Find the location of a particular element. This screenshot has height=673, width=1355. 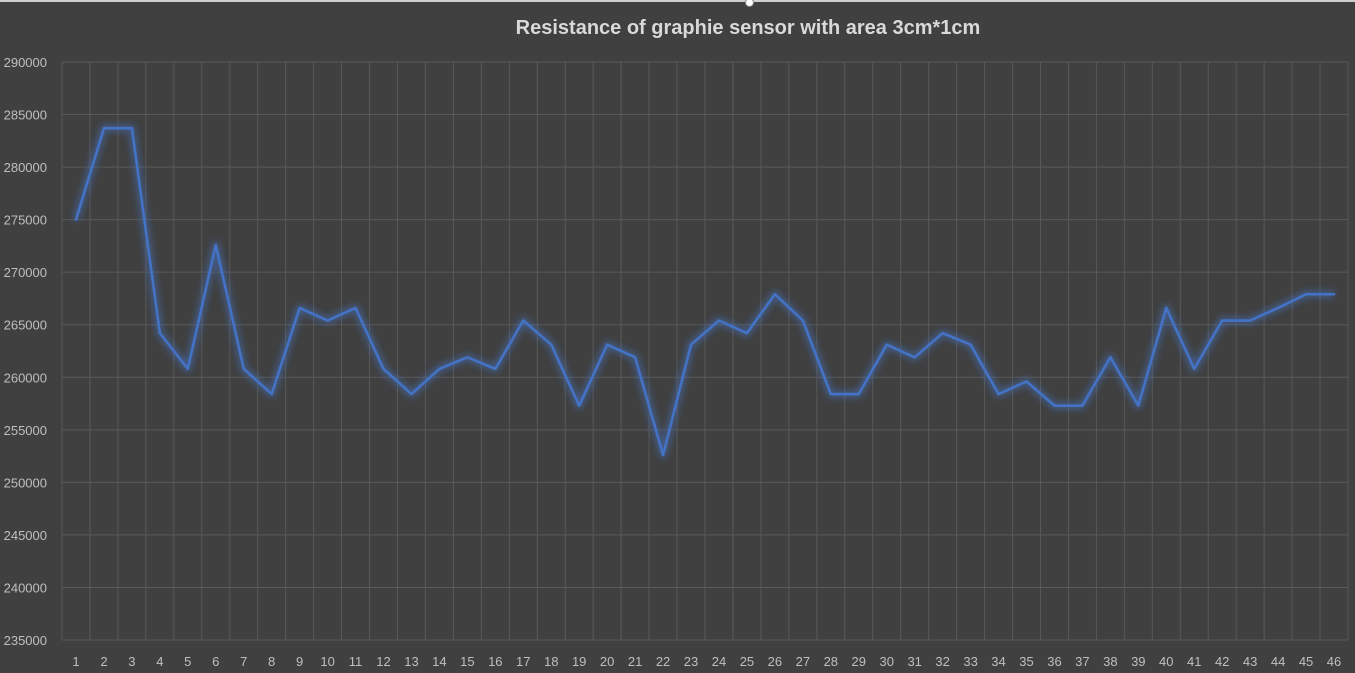

x-tick-label: 2 is located at coordinates (103, 661).